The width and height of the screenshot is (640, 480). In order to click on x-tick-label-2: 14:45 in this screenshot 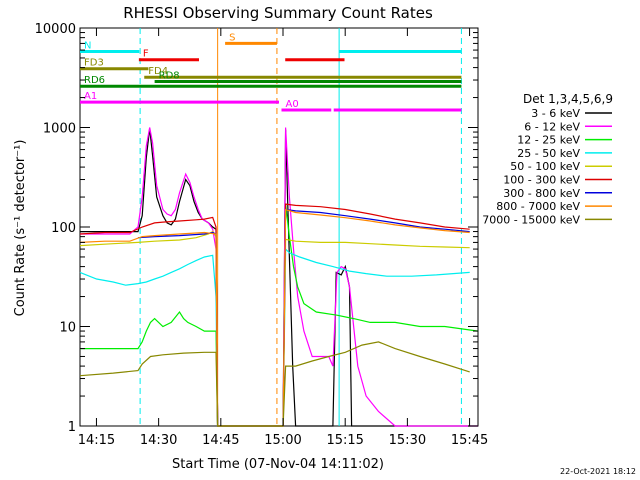, I will do `click(220, 440)`.